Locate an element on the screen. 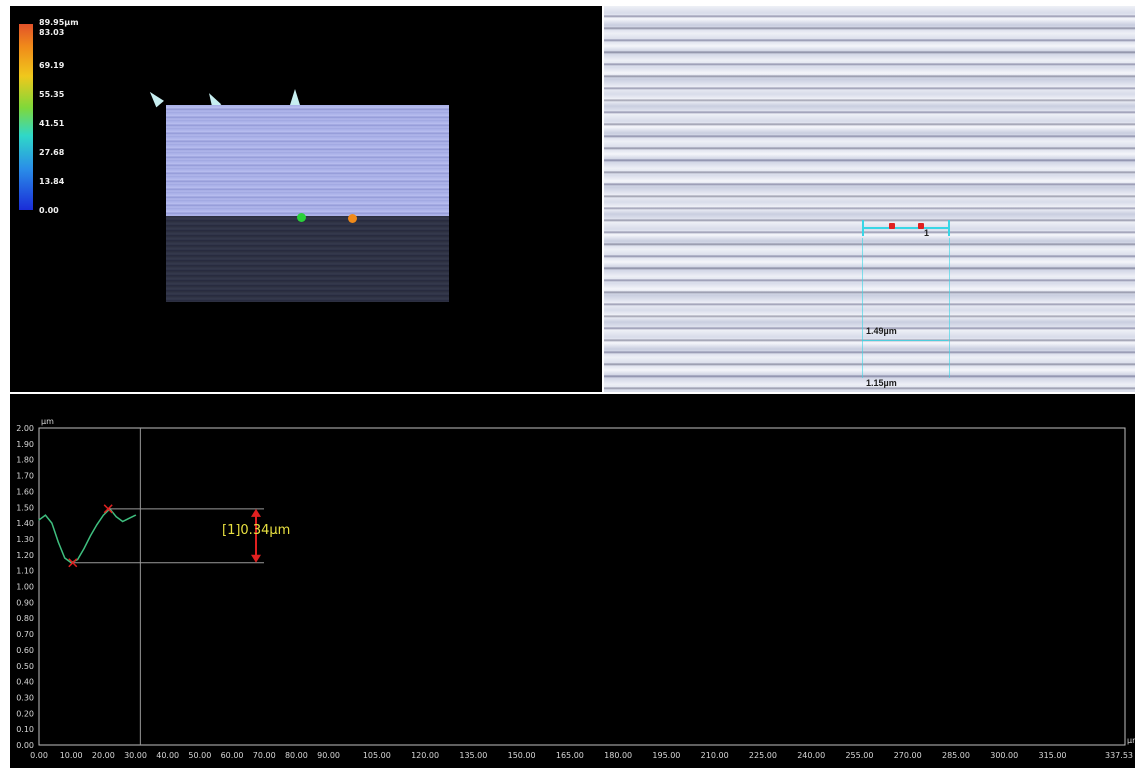 The width and height of the screenshot is (1135, 768). y-tick-label: 0.80 is located at coordinates (25, 618).